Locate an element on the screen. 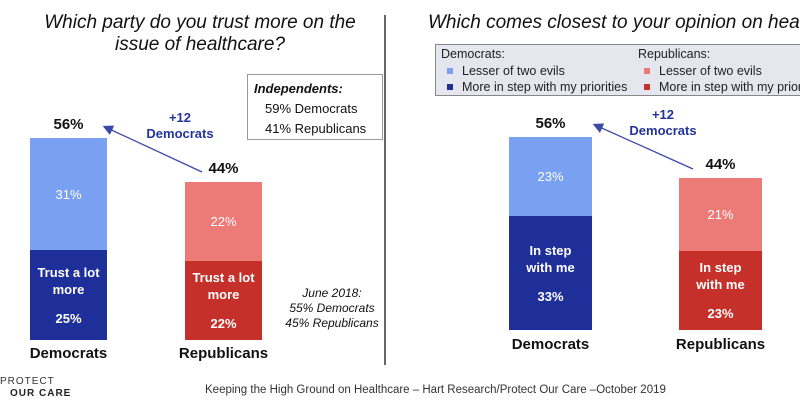 This screenshot has height=402, width=800. data-label: 22% is located at coordinates (223, 221).